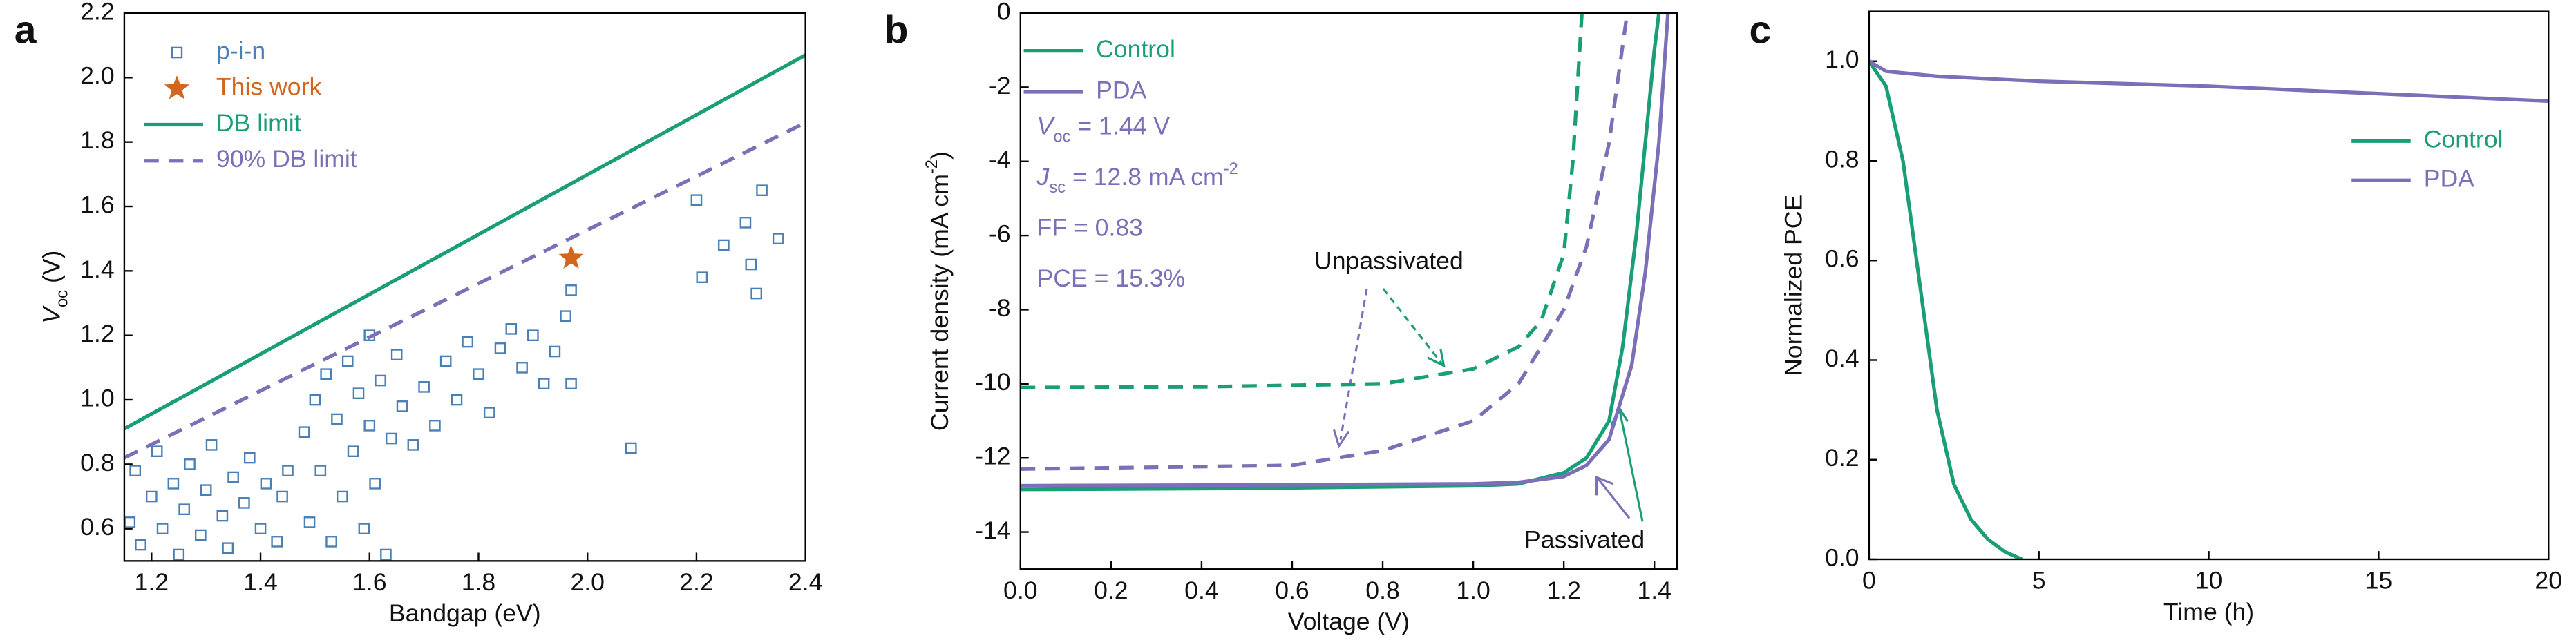 Image resolution: width=2576 pixels, height=638 pixels. I want to click on text-part: oc, so click(1061, 136).